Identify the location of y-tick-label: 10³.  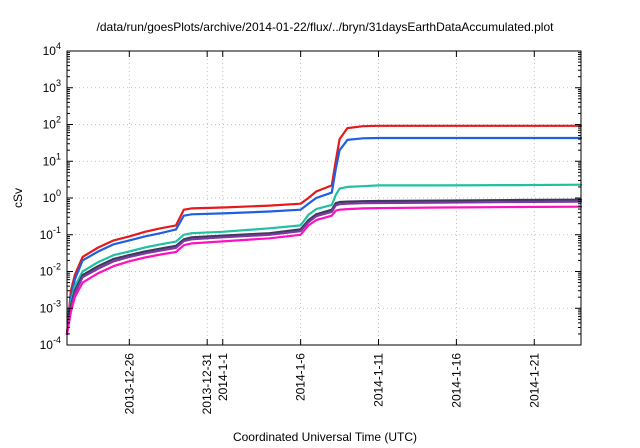
(52, 86).